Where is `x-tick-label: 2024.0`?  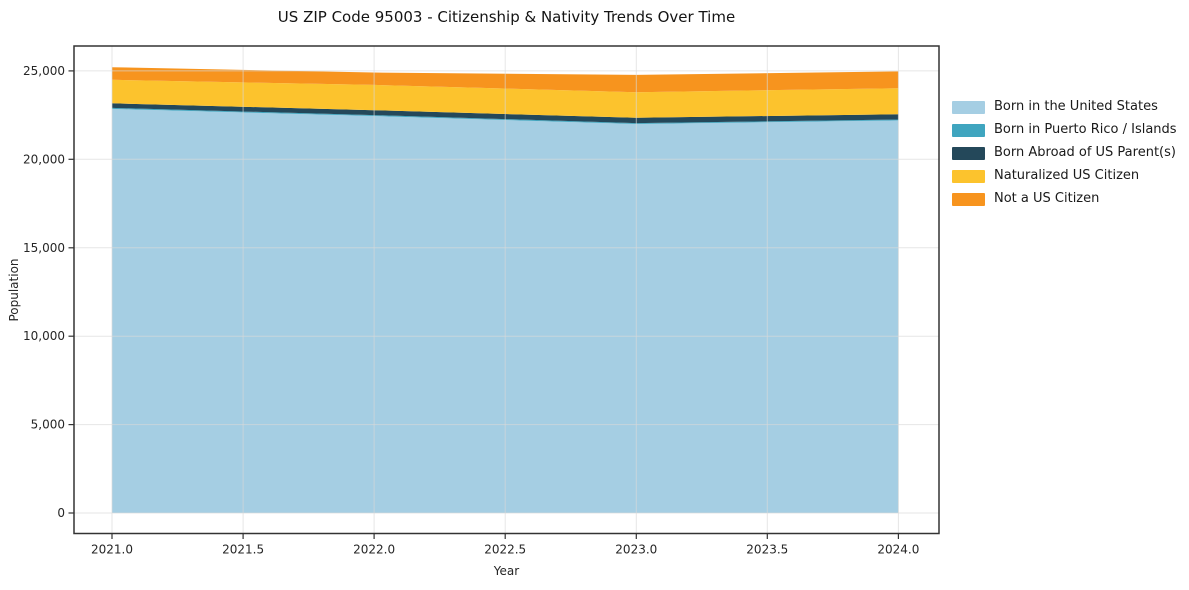 x-tick-label: 2024.0 is located at coordinates (898, 550).